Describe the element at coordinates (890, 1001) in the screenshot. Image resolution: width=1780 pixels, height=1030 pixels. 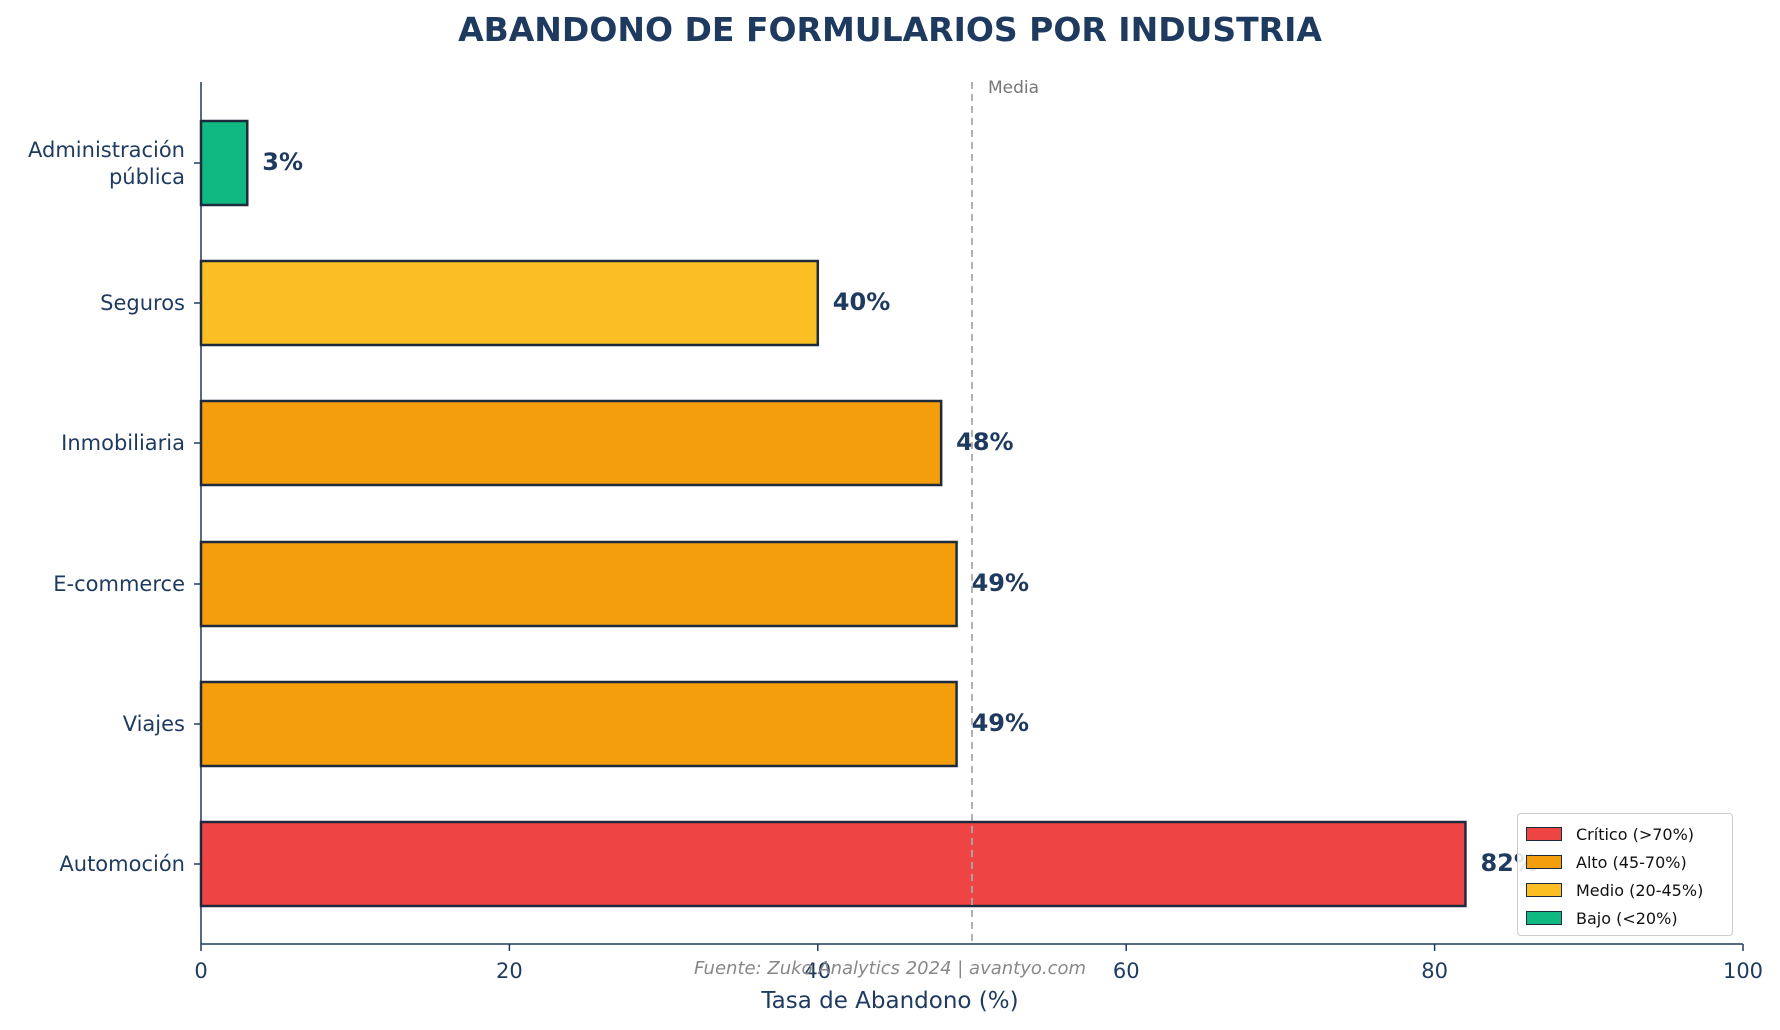
I see `x-axis-label: Tasa de Abandono (%)` at that location.